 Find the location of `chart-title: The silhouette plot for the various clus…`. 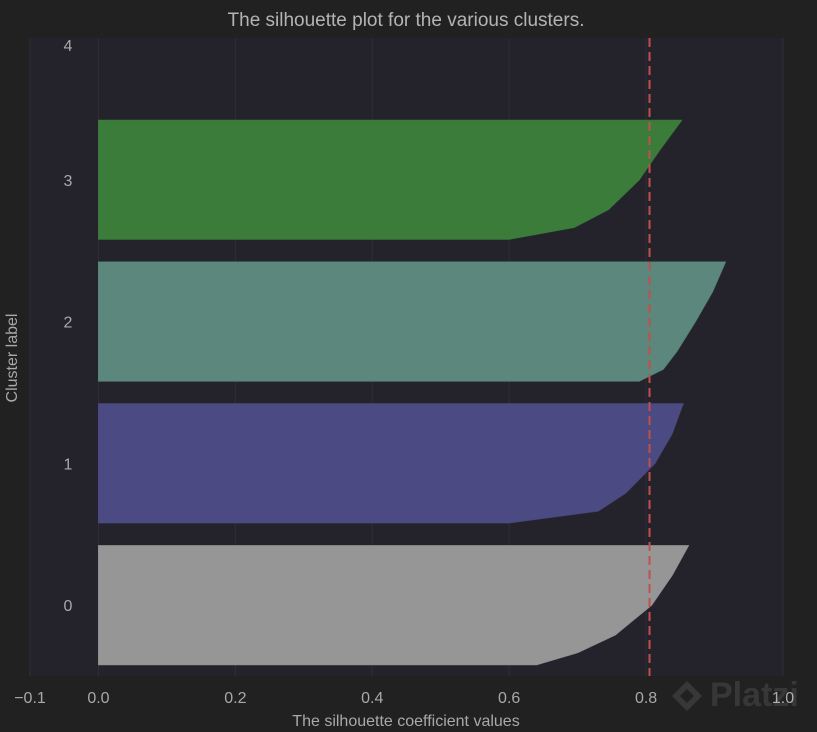

chart-title: The silhouette plot for the various clus… is located at coordinates (406, 20).